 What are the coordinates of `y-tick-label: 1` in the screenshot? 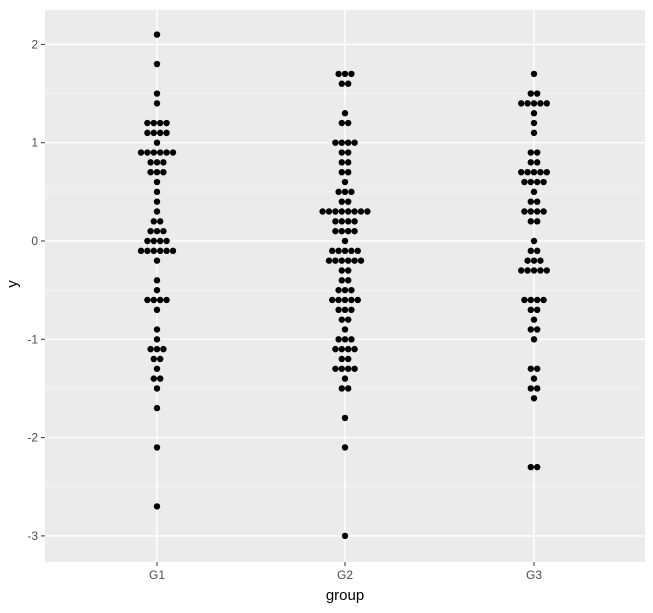 It's located at (34, 143).